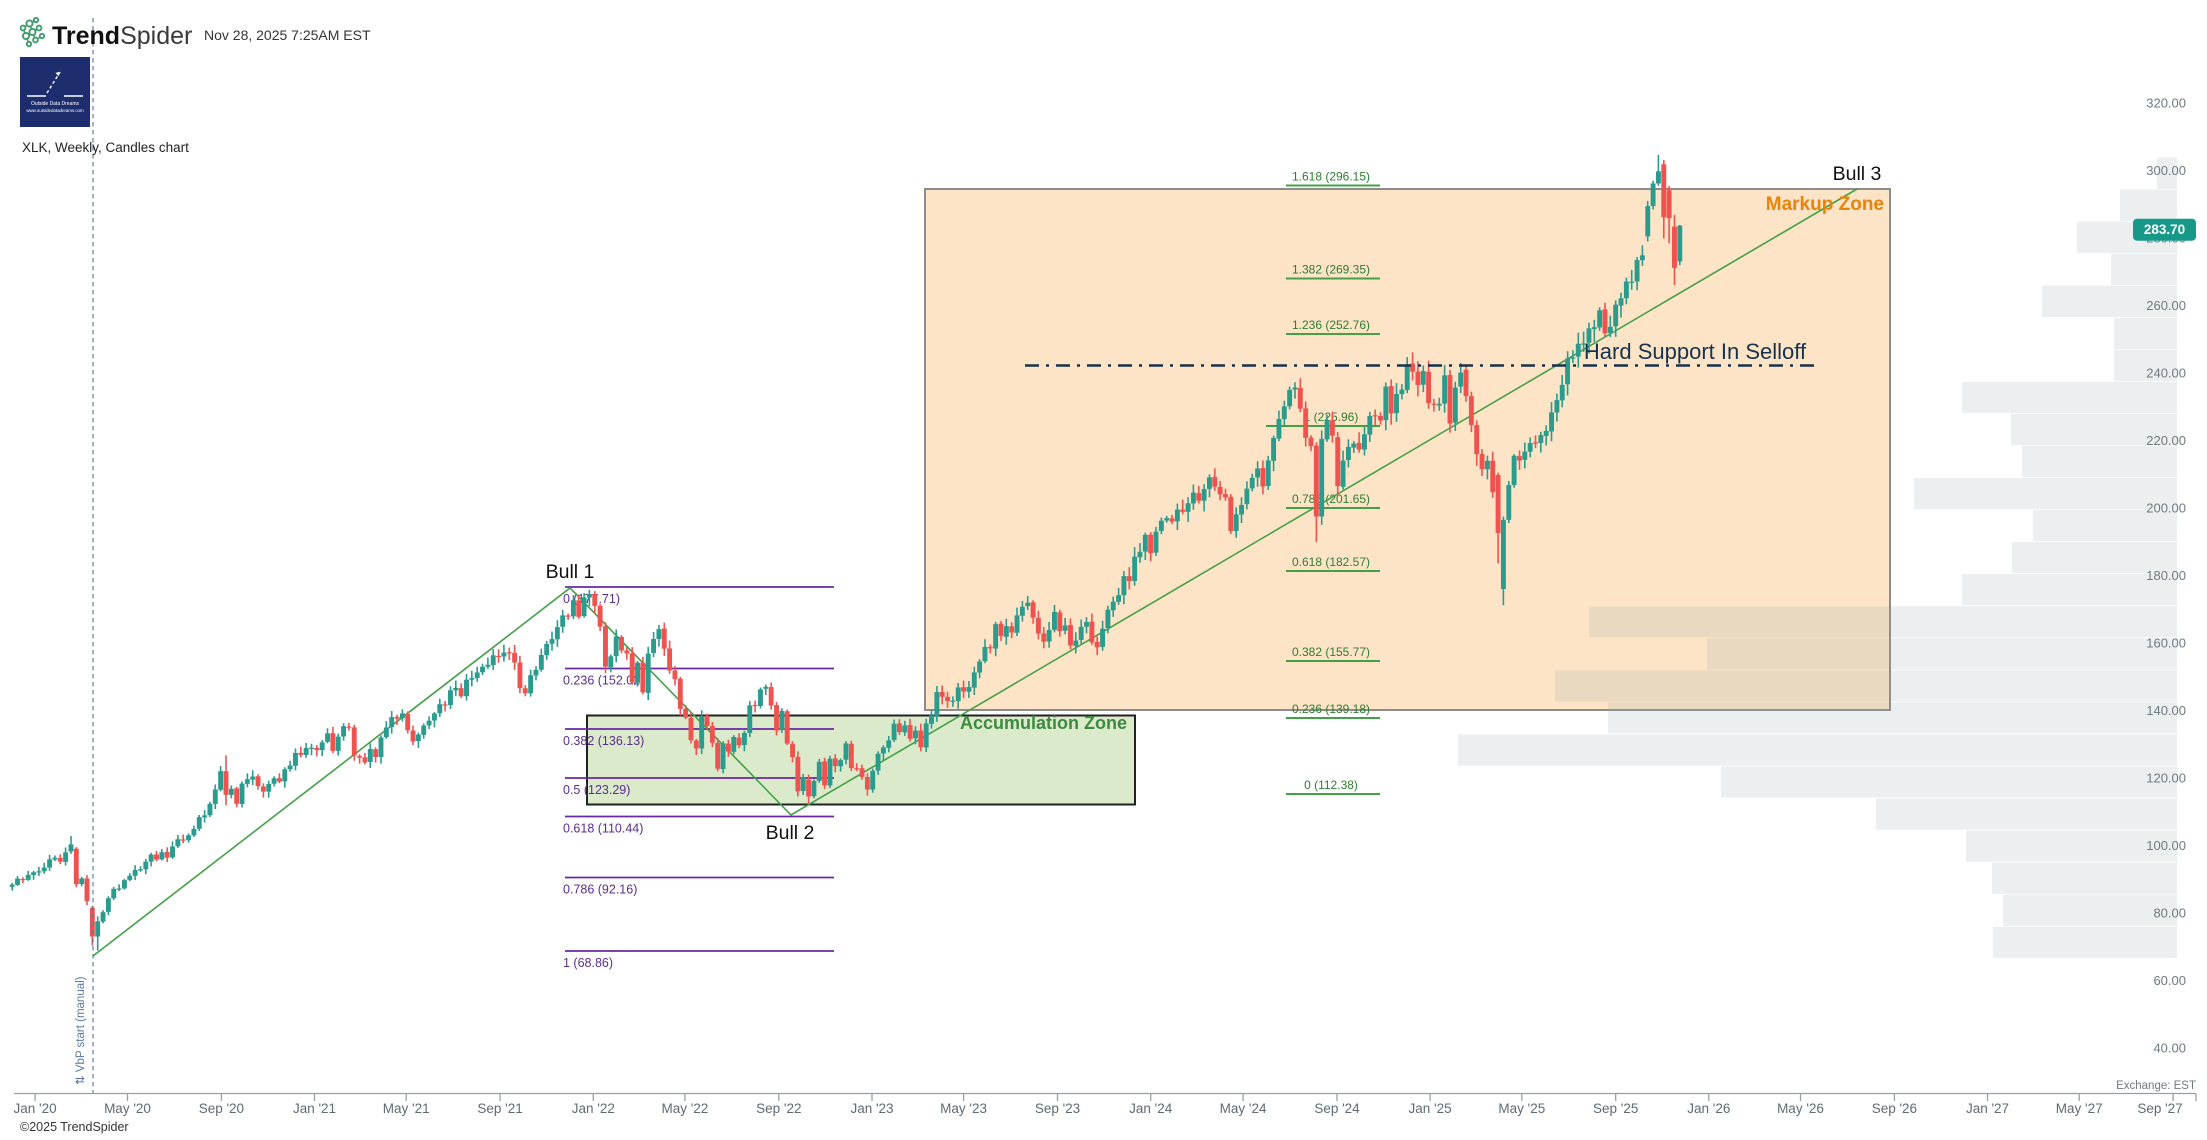  Describe the element at coordinates (2166, 440) in the screenshot. I see `svg-text: 220.00` at that location.